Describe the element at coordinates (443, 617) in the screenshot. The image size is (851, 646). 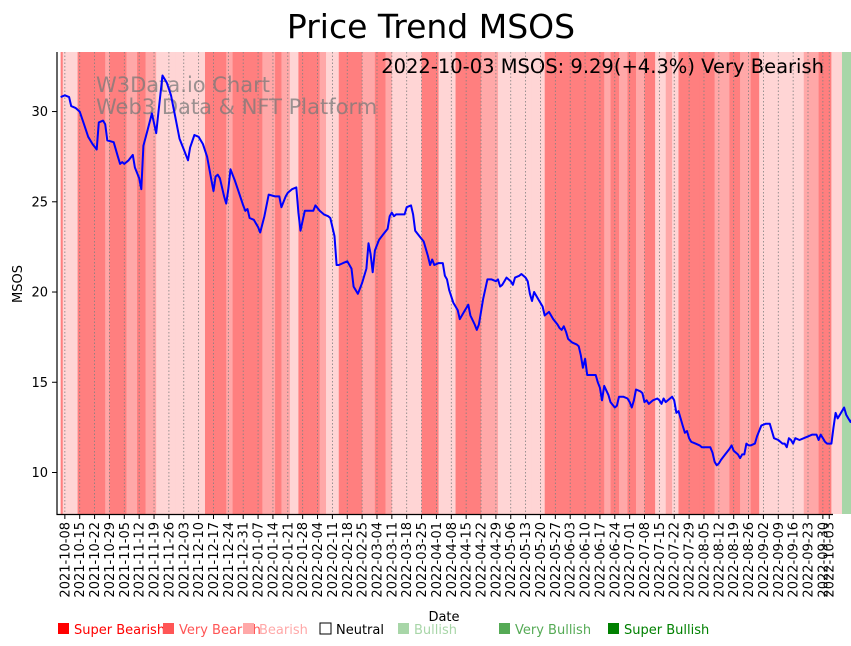
I see `x-axis-label: Date` at that location.